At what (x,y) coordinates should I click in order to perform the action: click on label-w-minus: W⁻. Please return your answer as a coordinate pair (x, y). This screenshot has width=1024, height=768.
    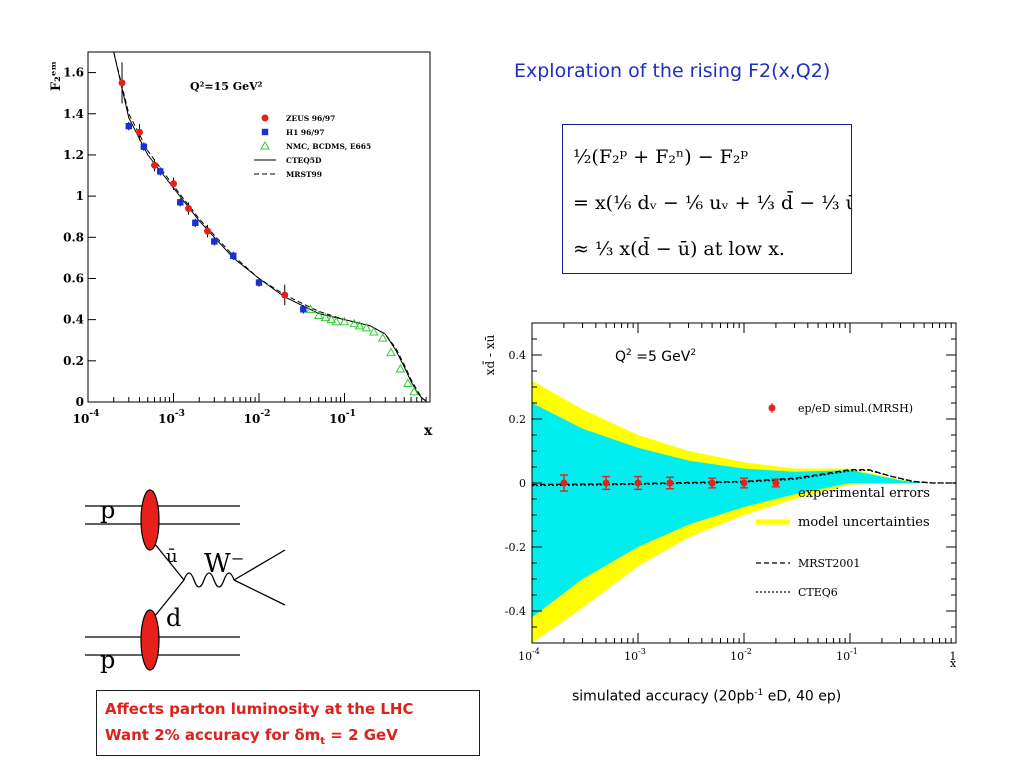
    Looking at the image, I should click on (224, 564).